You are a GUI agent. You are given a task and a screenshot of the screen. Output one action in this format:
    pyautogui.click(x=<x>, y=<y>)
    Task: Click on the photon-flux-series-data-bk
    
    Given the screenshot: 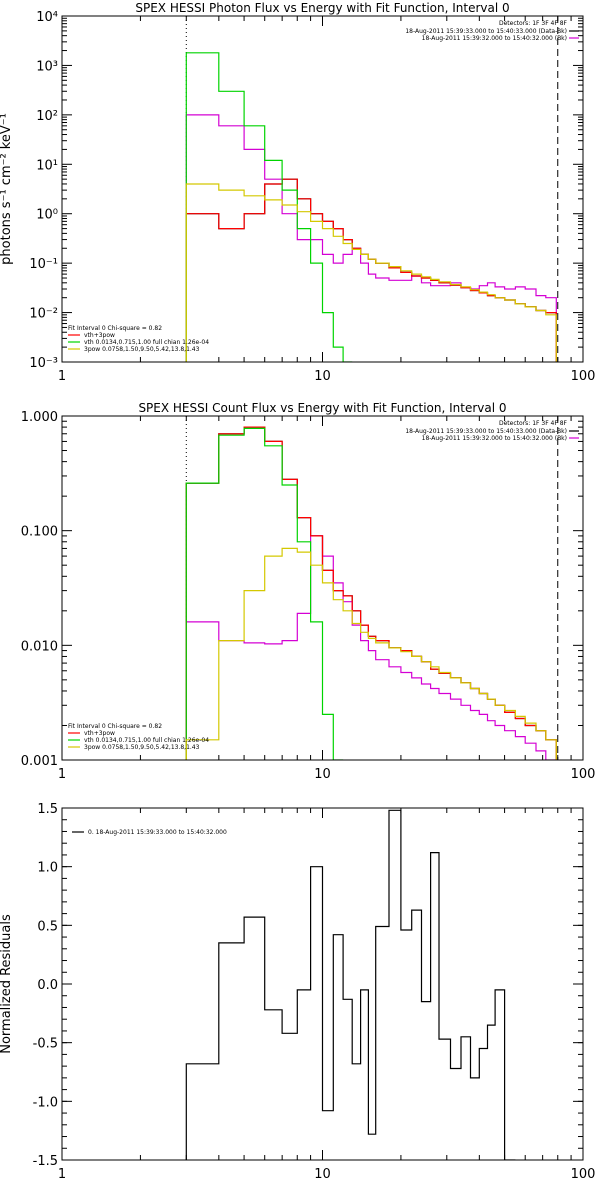 What is the action you would take?
    pyautogui.click(x=371, y=270)
    